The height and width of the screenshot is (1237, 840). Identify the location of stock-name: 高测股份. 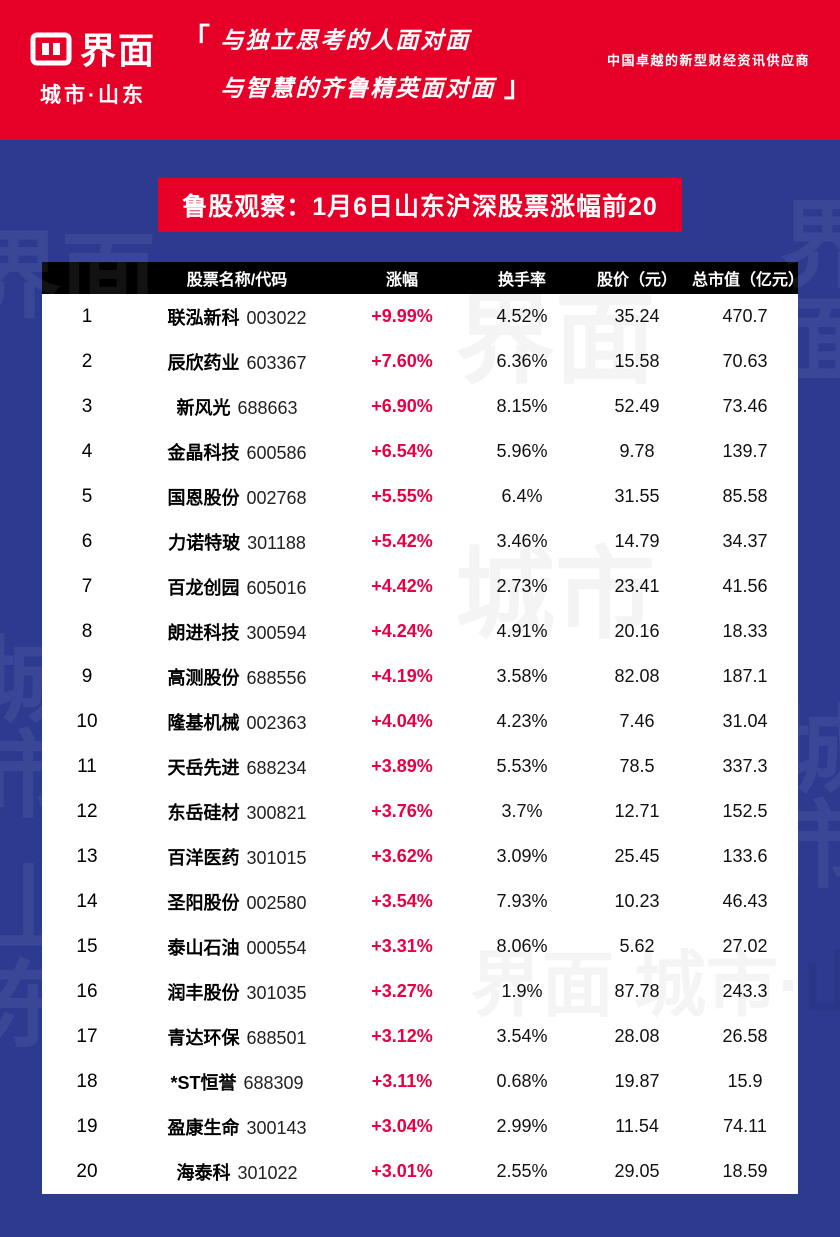
(203, 677).